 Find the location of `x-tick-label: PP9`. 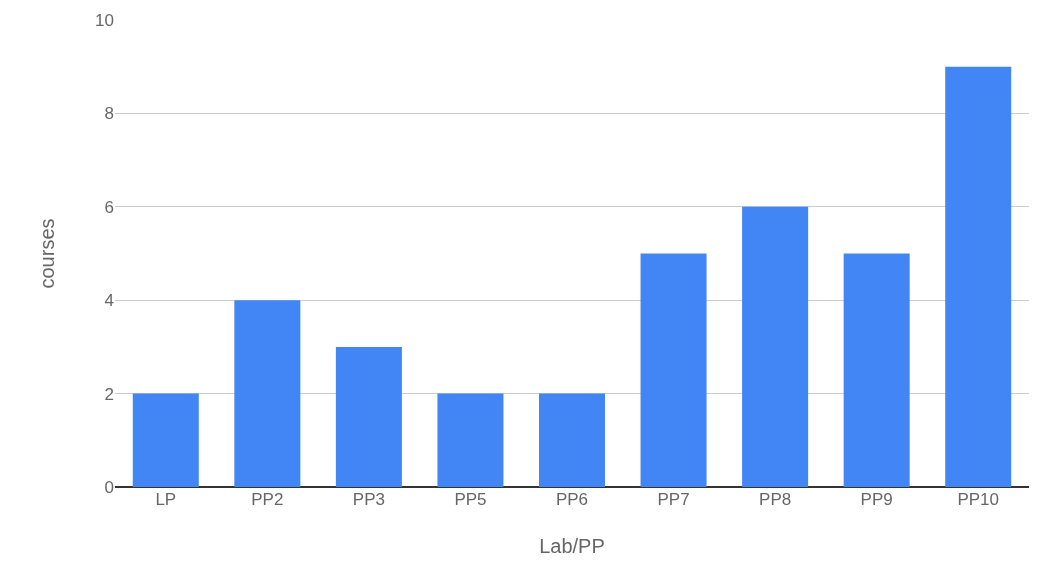

x-tick-label: PP9 is located at coordinates (876, 499).